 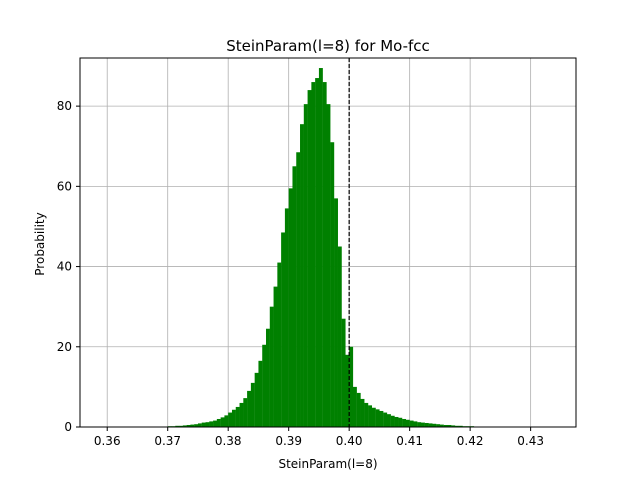 What do you see at coordinates (64, 106) in the screenshot?
I see `y-tick-label: 80` at bounding box center [64, 106].